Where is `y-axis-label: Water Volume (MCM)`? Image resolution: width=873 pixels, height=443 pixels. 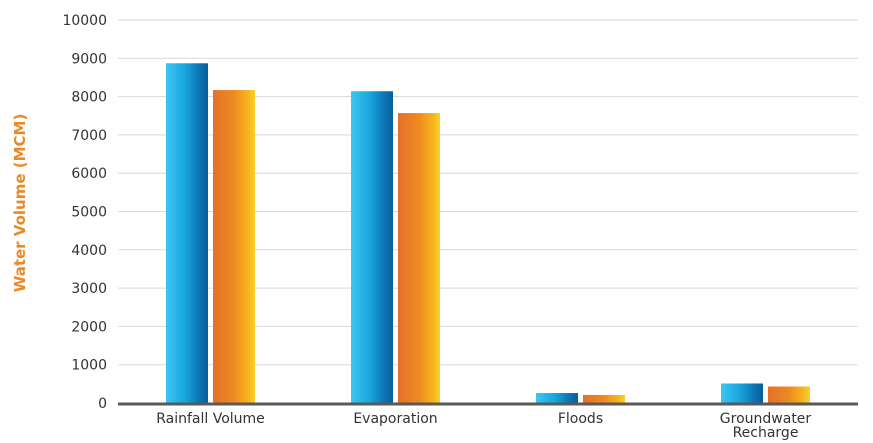
y-axis-label: Water Volume (MCM) is located at coordinates (20, 203).